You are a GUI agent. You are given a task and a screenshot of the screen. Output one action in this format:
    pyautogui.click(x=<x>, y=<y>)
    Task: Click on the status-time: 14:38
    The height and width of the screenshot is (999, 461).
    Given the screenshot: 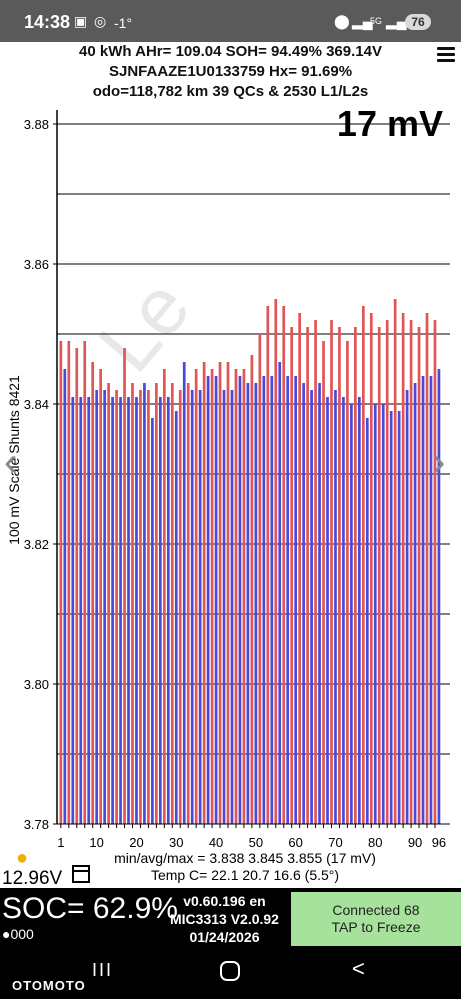 What is the action you would take?
    pyautogui.click(x=47, y=22)
    